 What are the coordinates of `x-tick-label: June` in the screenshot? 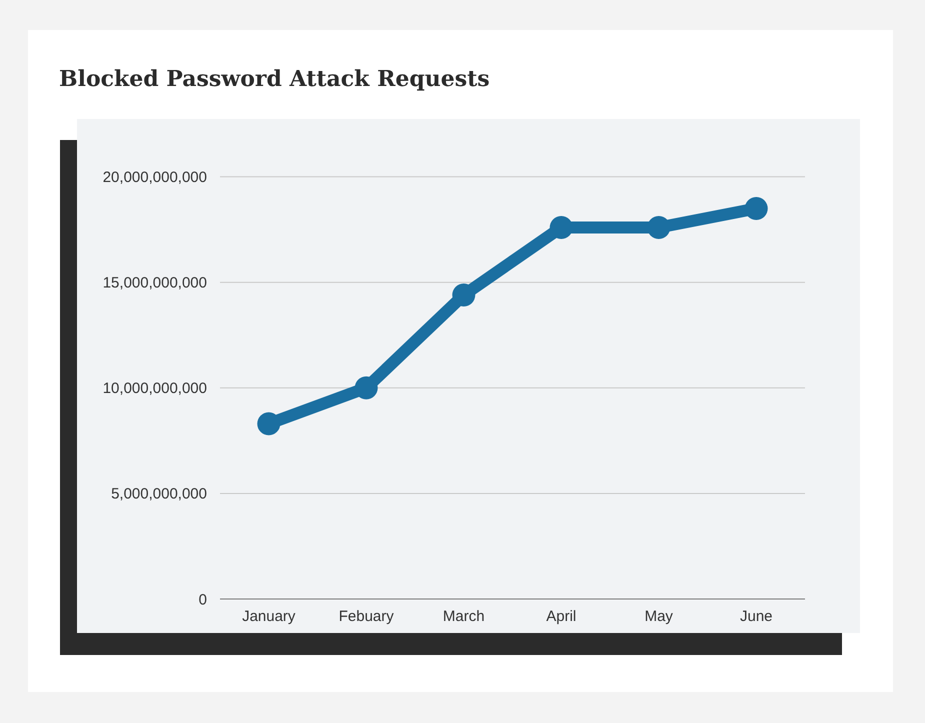 It's located at (756, 616).